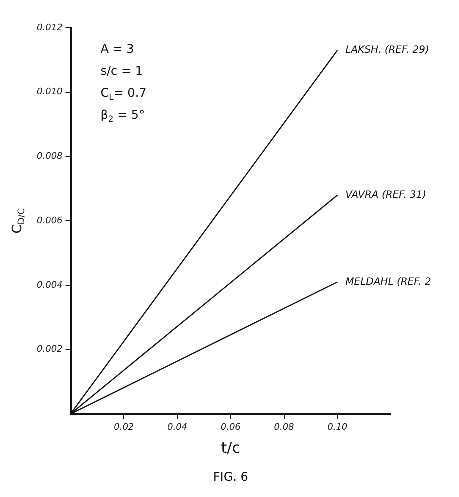 The height and width of the screenshot is (497, 459). Describe the element at coordinates (50, 157) in the screenshot. I see `y-tick-label: 0.008` at that location.